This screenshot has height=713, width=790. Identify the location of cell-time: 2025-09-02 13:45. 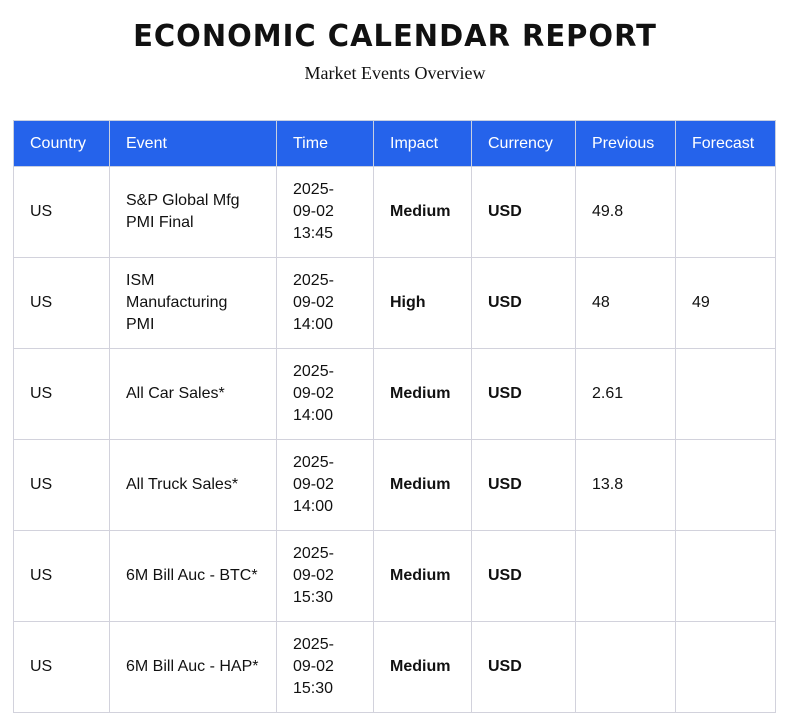
(325, 212).